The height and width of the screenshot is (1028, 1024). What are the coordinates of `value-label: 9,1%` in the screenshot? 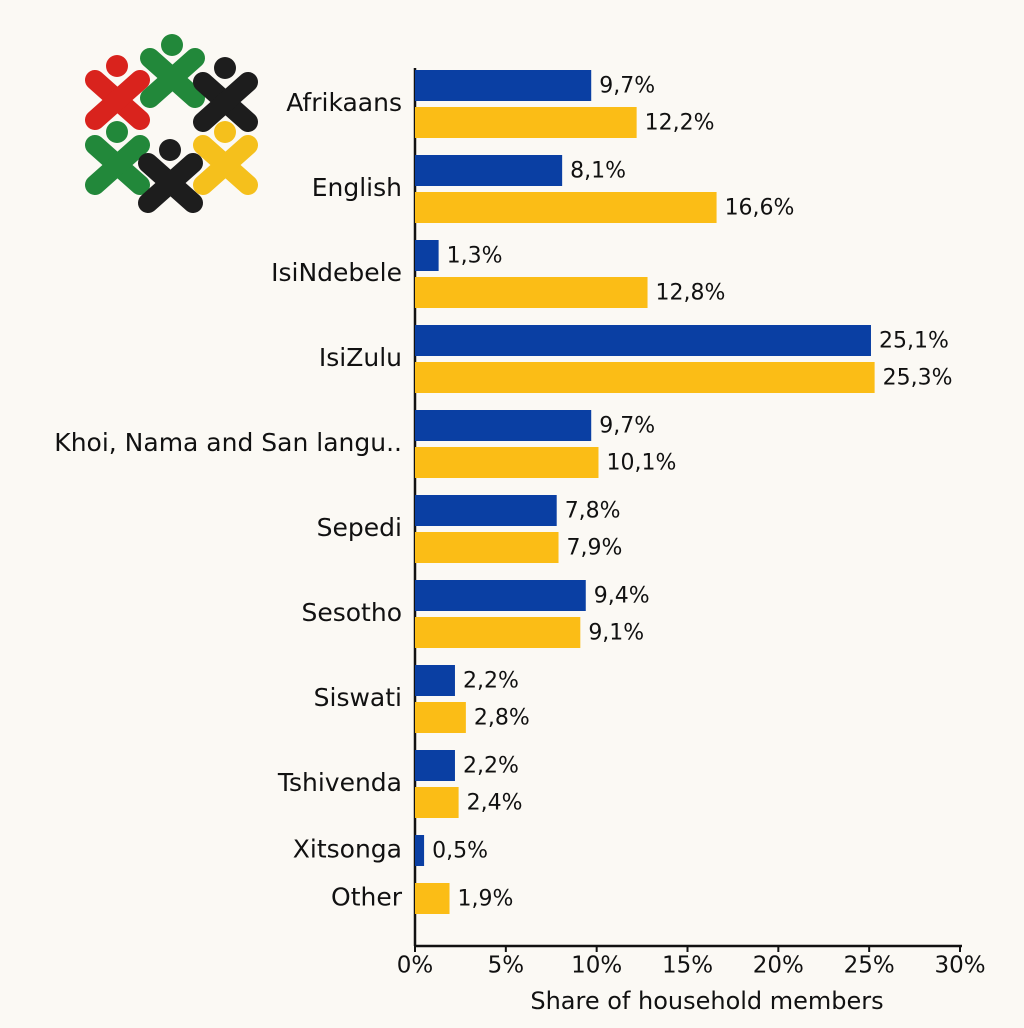 It's located at (616, 633).